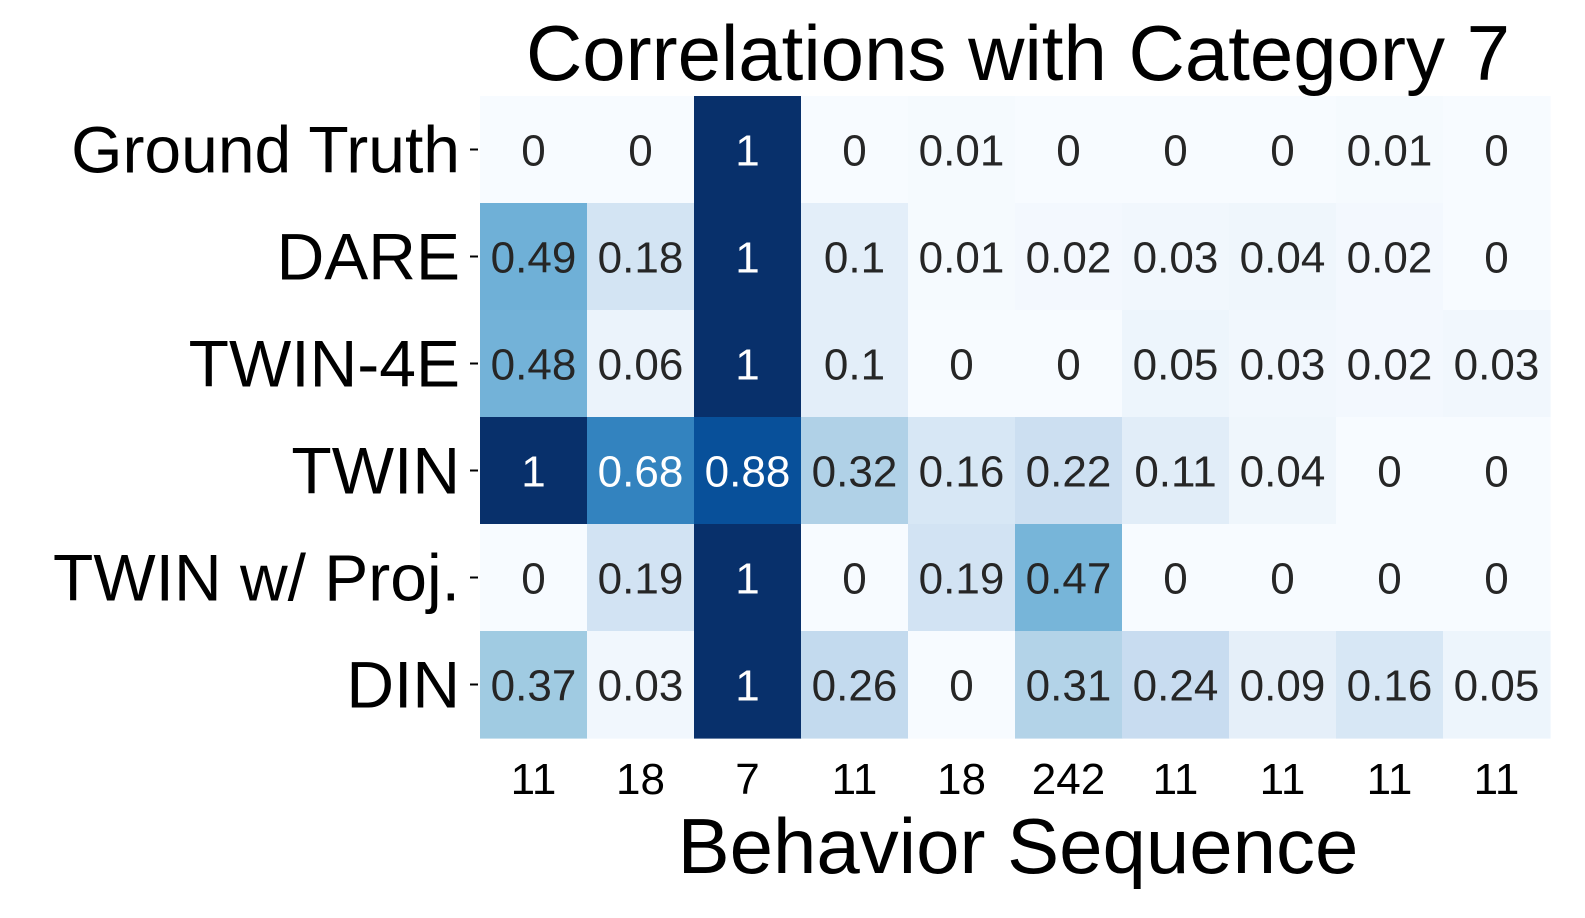 The width and height of the screenshot is (1585, 918). I want to click on row-label: TWIN, so click(375, 471).